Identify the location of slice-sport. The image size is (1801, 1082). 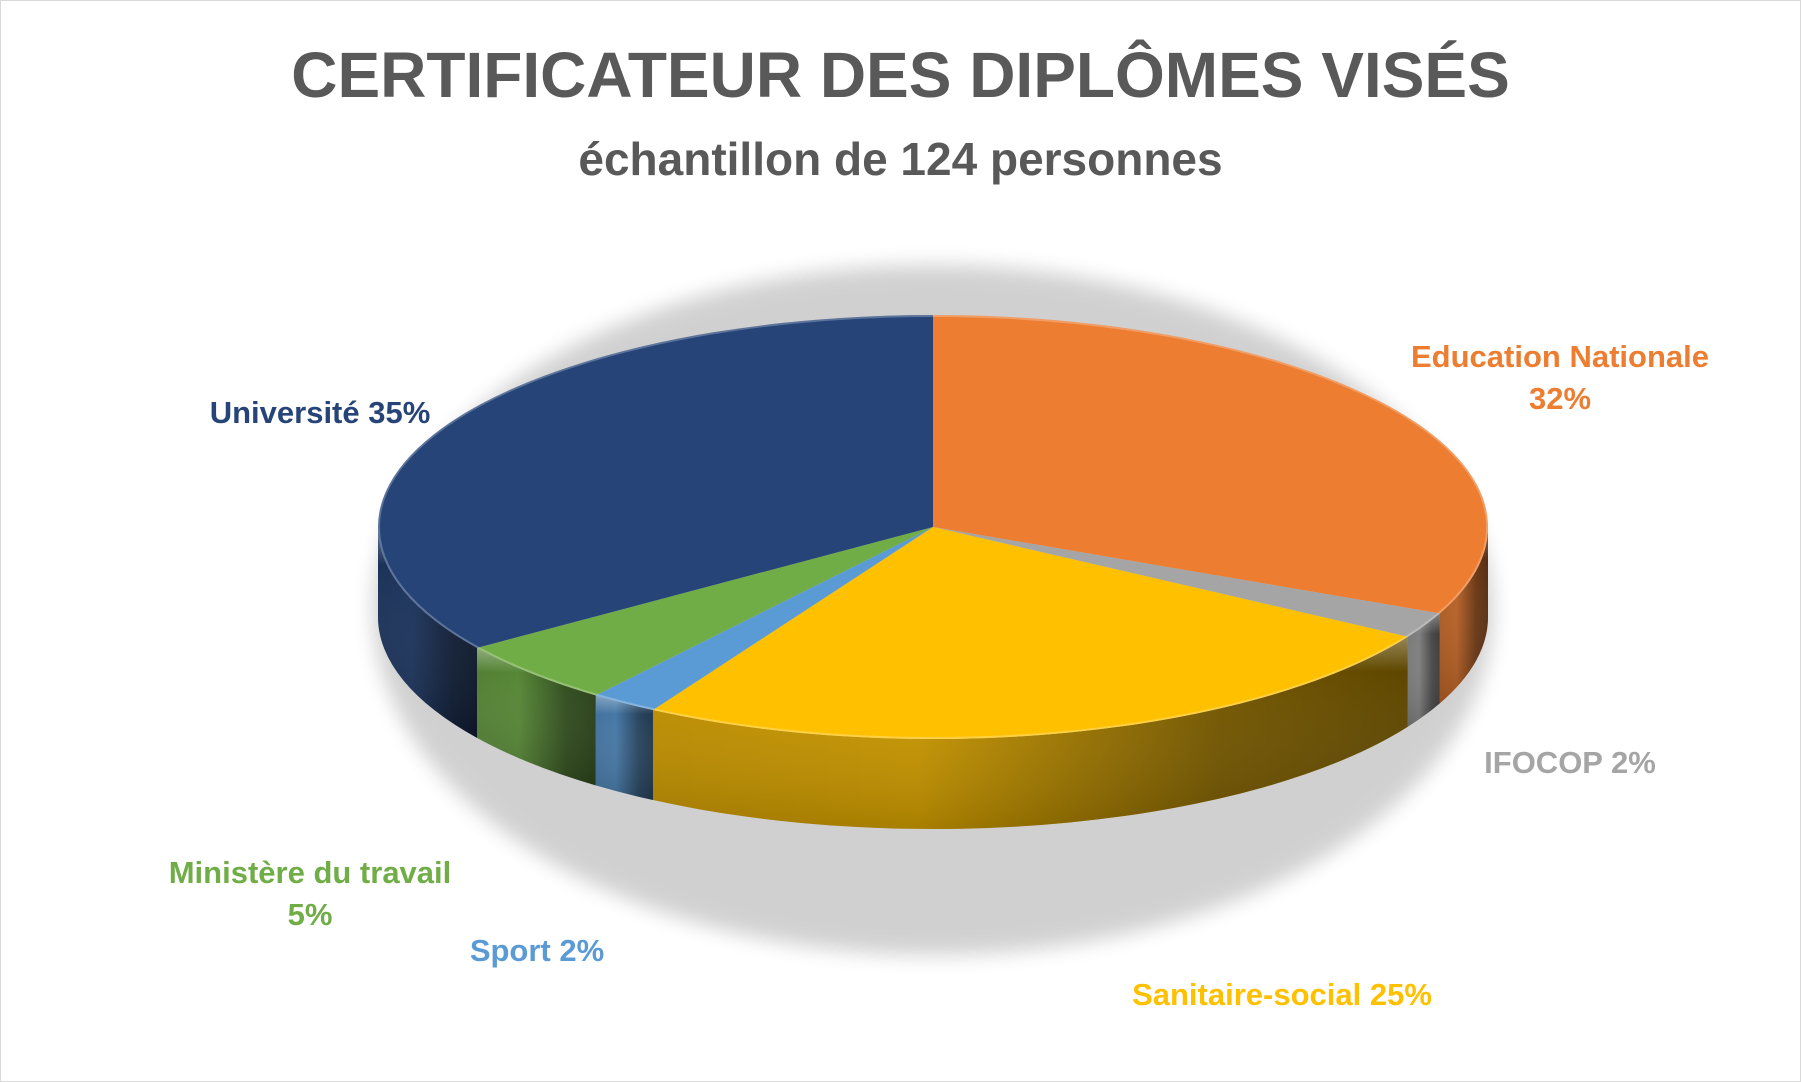
(764, 619).